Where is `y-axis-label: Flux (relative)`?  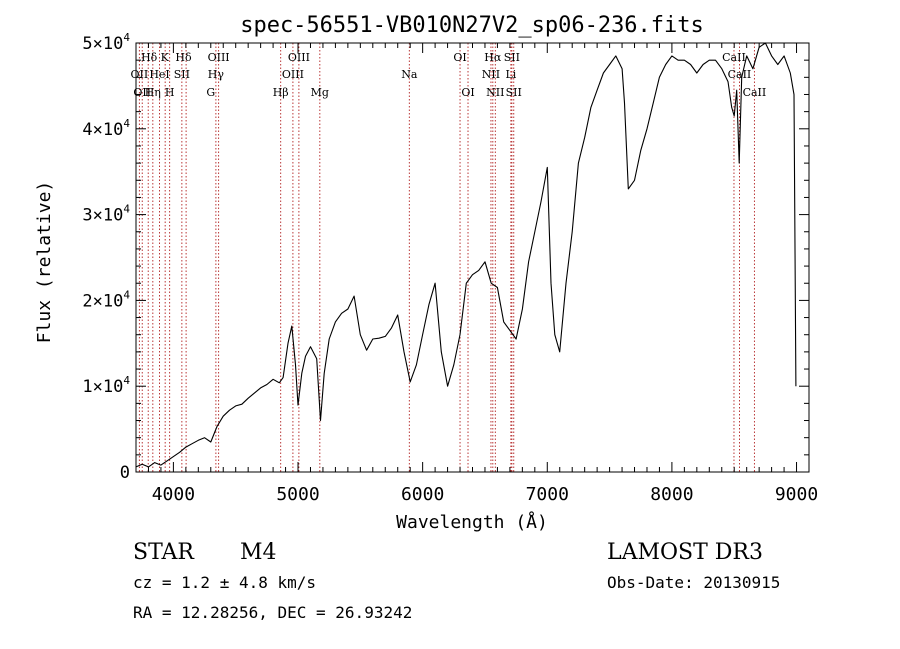
y-axis-label: Flux (relative) is located at coordinates (44, 262).